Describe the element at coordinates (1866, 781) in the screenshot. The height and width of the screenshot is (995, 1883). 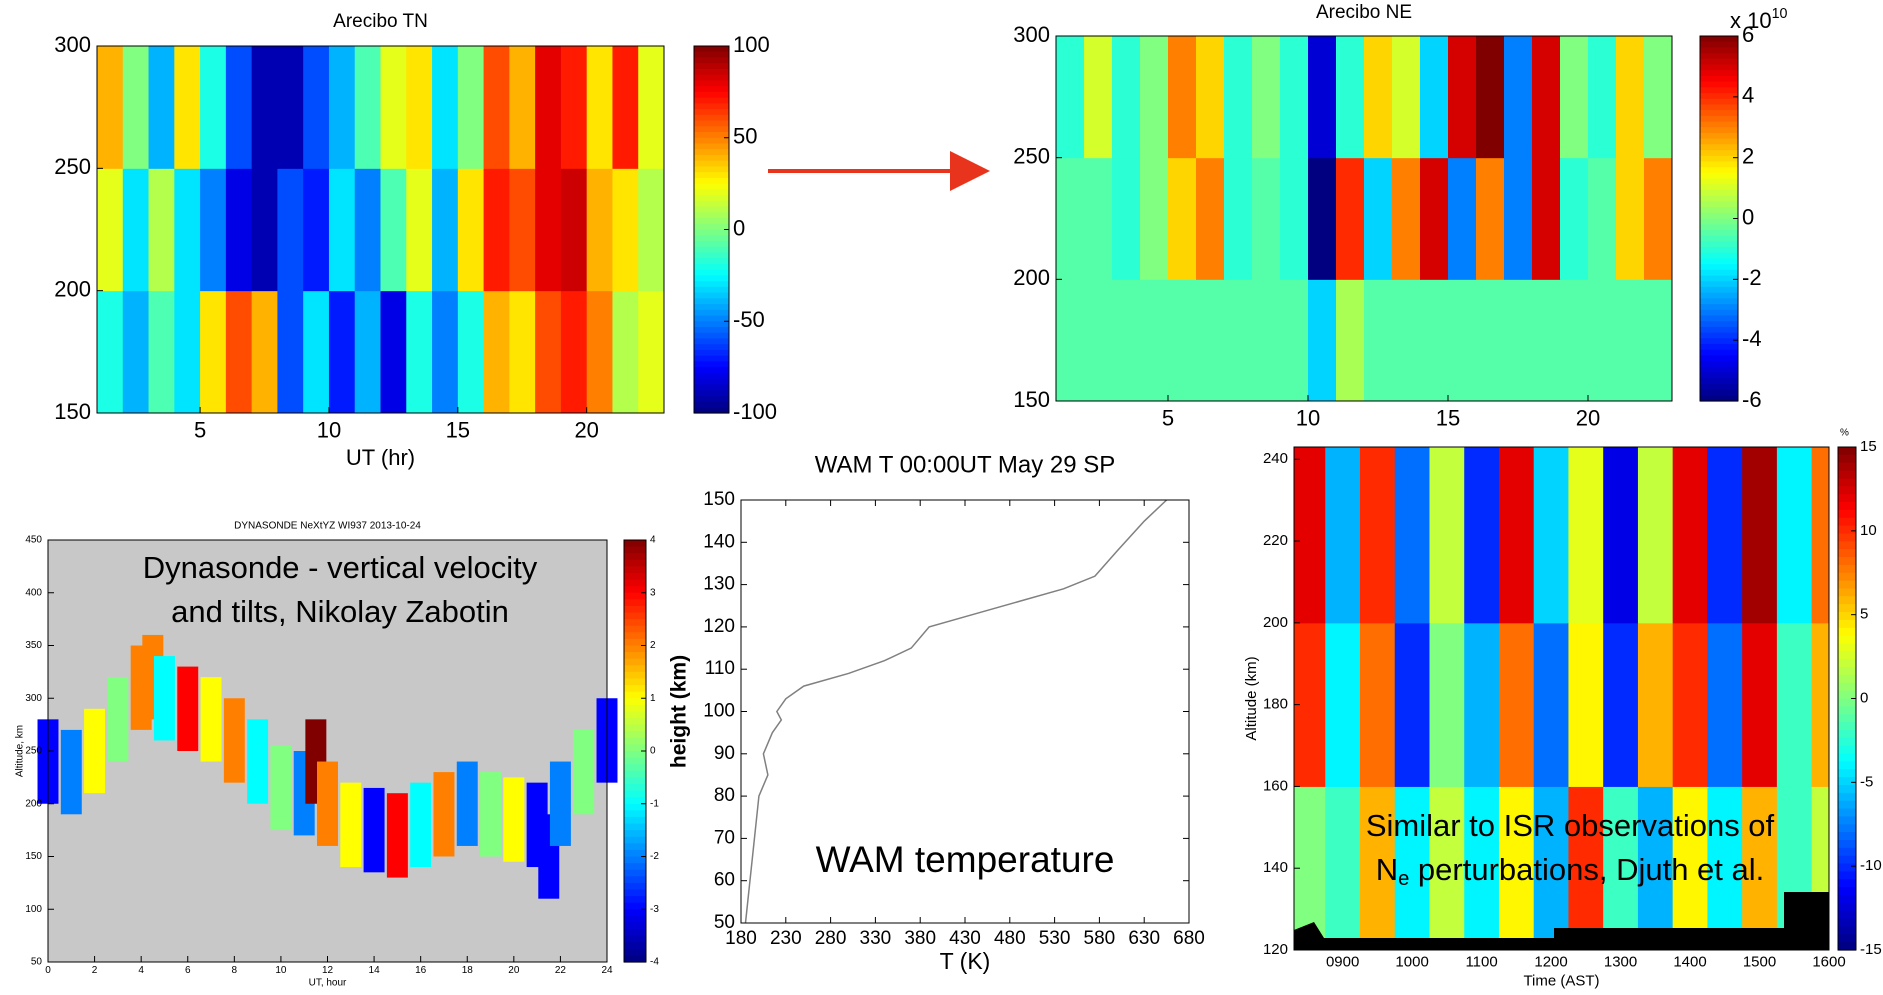
I see `colorbar-tick-label: -5` at that location.